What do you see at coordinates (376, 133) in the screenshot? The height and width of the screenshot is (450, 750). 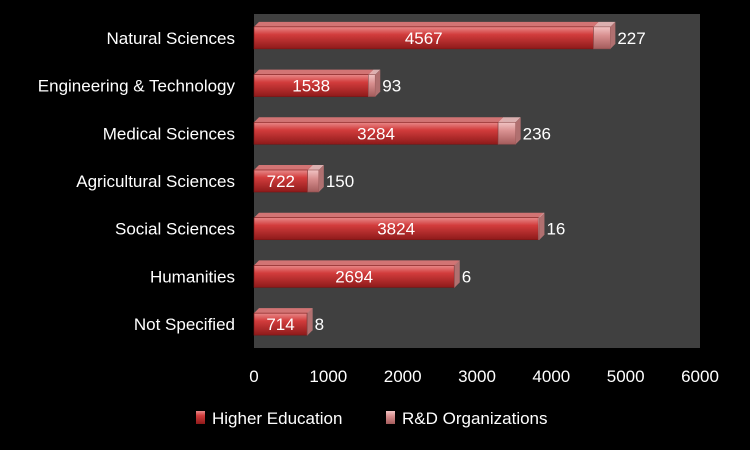 I see `data-label-higher-education: 3284` at bounding box center [376, 133].